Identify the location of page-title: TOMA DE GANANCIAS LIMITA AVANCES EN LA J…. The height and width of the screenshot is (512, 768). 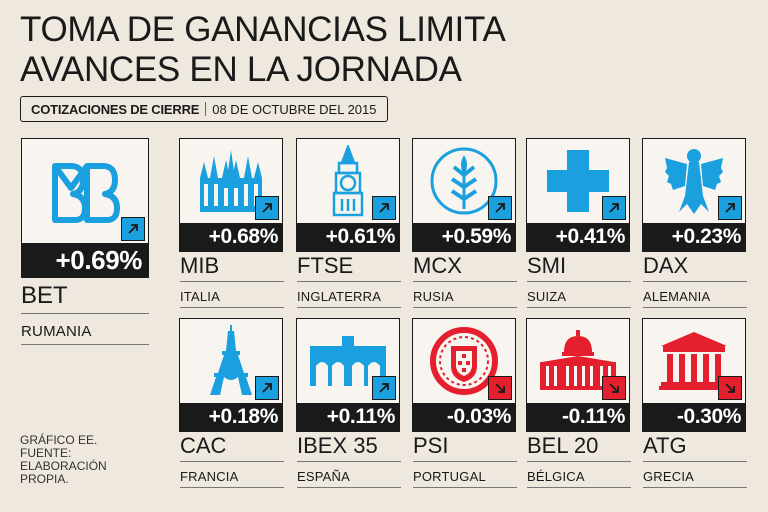
(263, 50).